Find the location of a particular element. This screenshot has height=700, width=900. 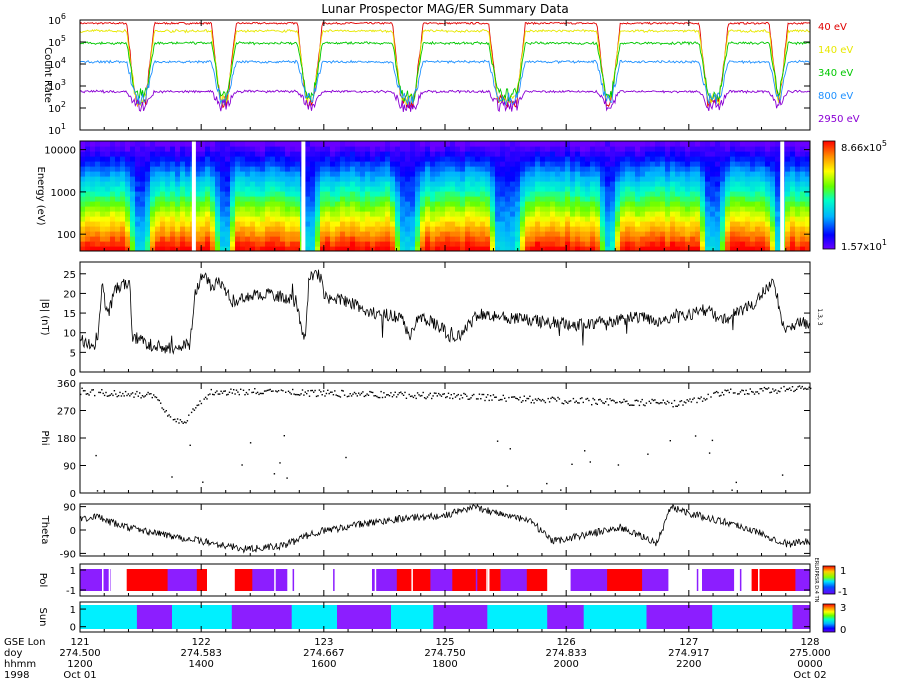

polarity-panel: 1-1 Pol ERLRPRSR D:4 TN 1 -1 is located at coordinates (442, 580).